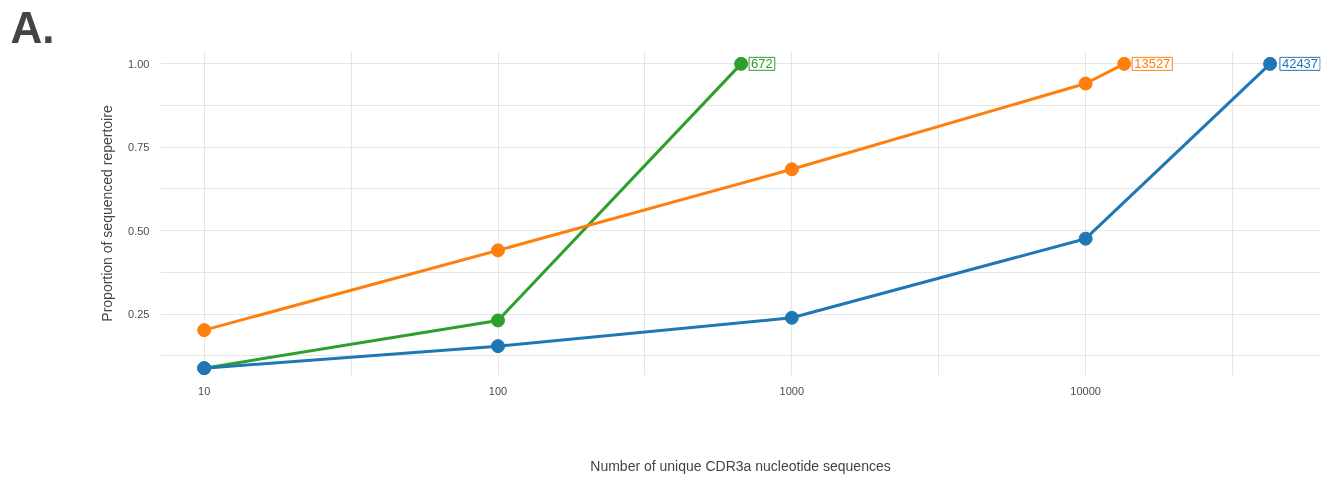  What do you see at coordinates (1085, 390) in the screenshot?
I see `x-tick-label: 10000` at bounding box center [1085, 390].